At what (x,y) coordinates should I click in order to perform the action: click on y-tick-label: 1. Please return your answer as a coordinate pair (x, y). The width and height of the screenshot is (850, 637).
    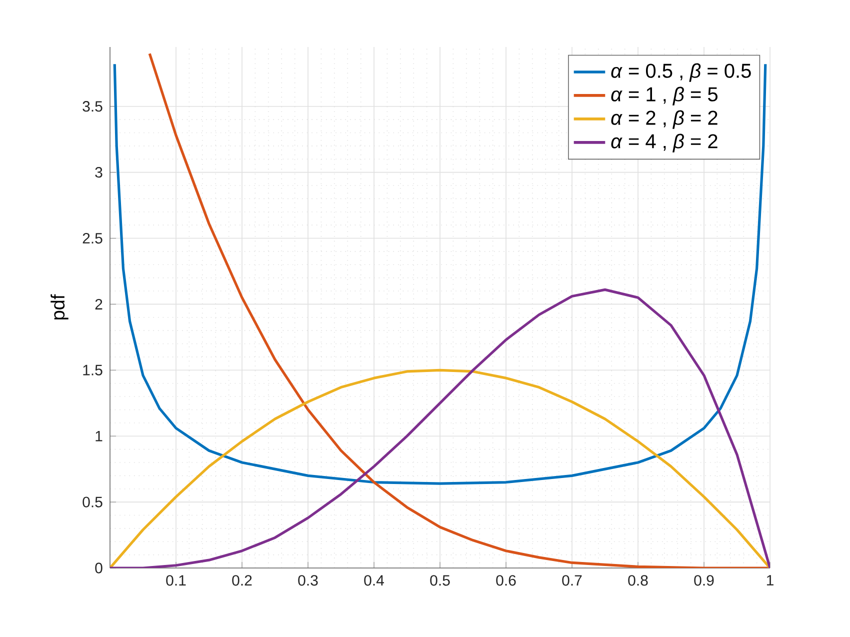
    Looking at the image, I should click on (99, 436).